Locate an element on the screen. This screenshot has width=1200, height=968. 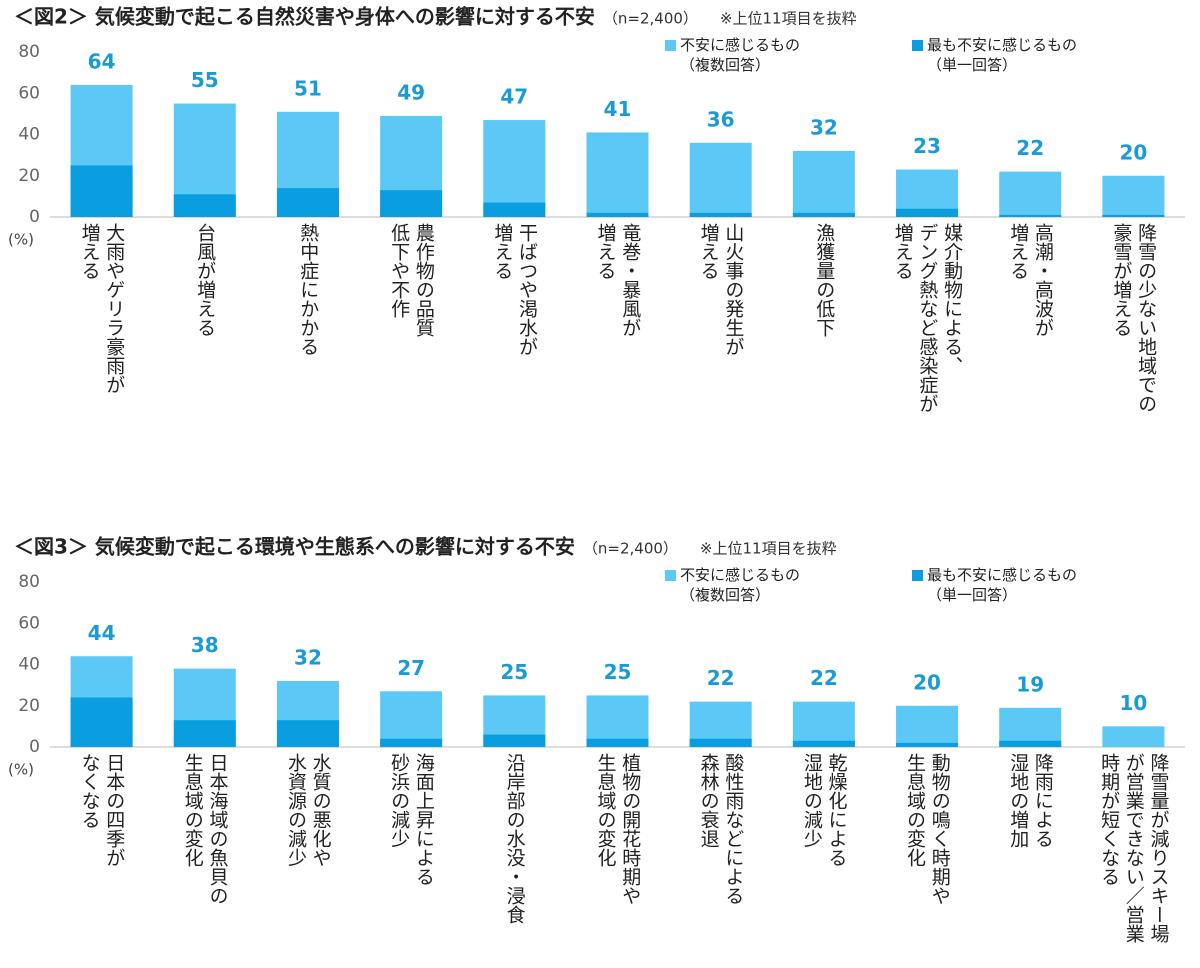
chart-title: ＜図3＞ 気候変動で起こる環境や生態系への影響に対する不安 is located at coordinates (294, 547).